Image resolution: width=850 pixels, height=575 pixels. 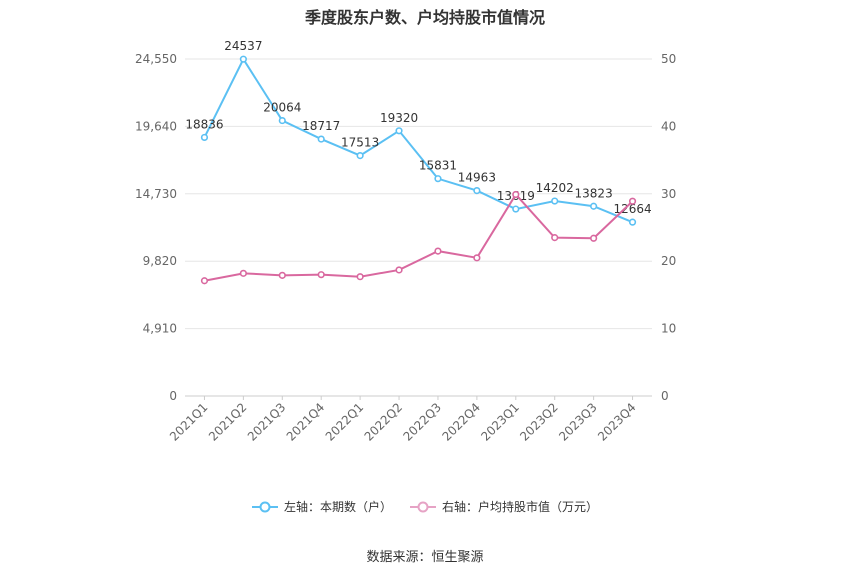 I want to click on x-tick-label: 2022Q3, so click(x=423, y=422).